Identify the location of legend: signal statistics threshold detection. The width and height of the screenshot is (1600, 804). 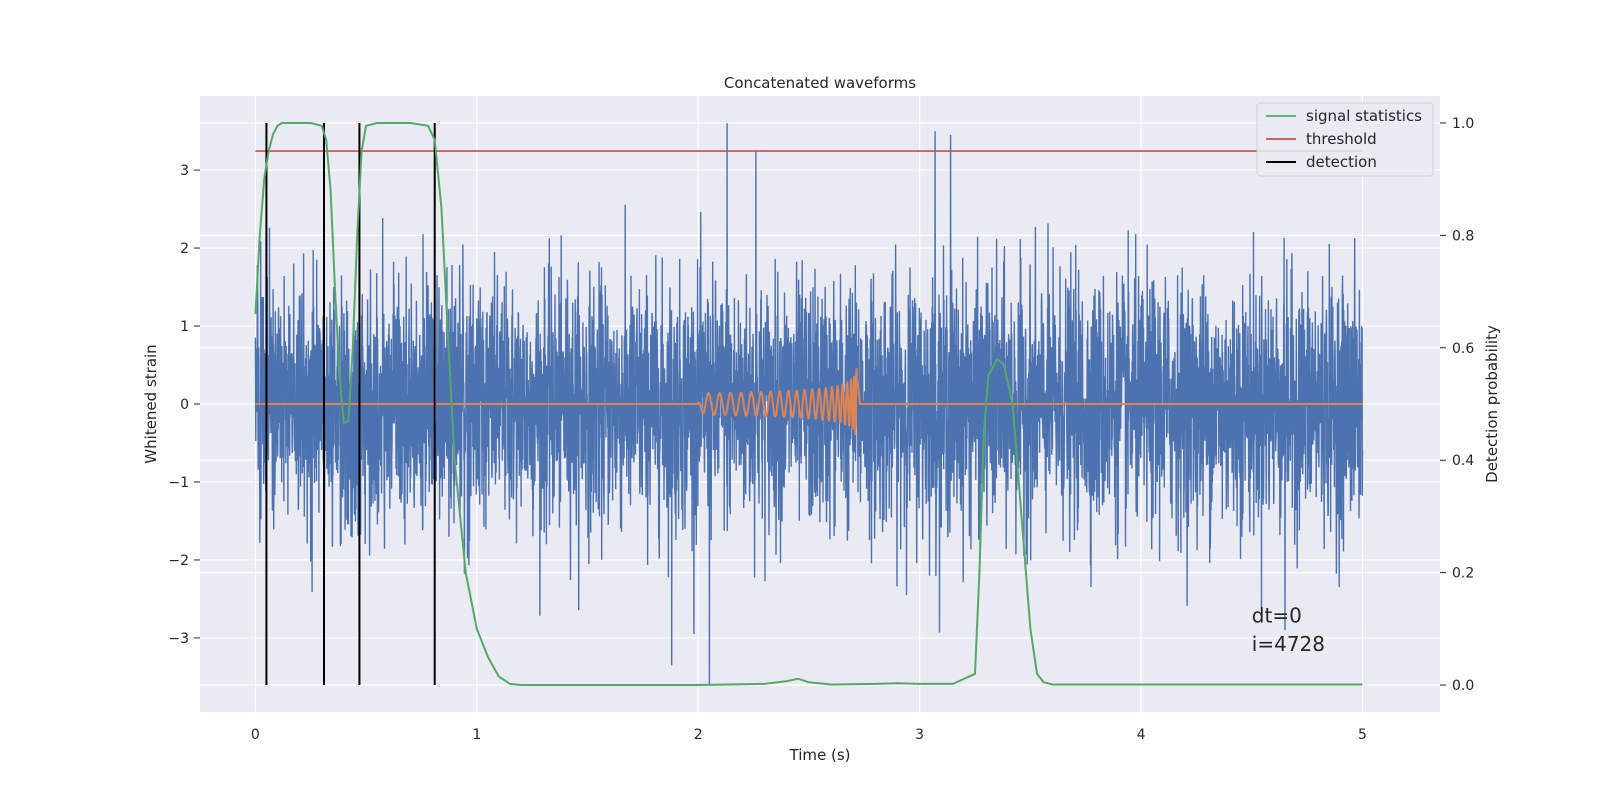
(1345, 139).